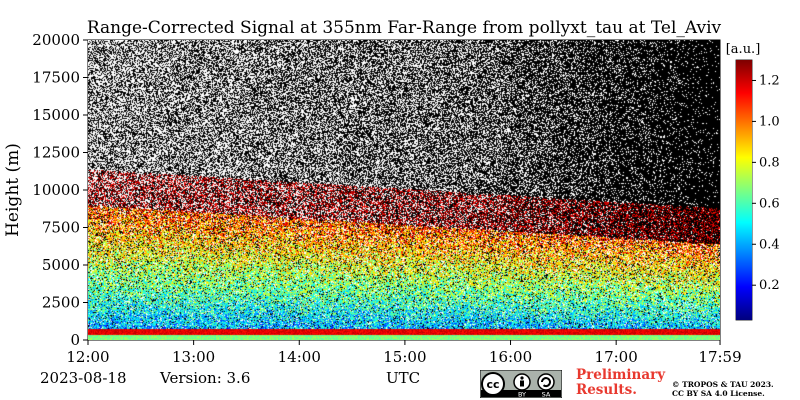 Image resolution: width=800 pixels, height=400 pixels. Describe the element at coordinates (769, 162) in the screenshot. I see `colorbar-tick-label: 0.8` at that location.